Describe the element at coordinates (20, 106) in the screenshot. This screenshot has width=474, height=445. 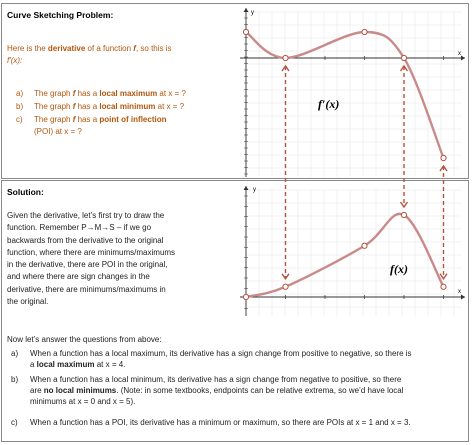
I see `question-b-label: b)` at that location.